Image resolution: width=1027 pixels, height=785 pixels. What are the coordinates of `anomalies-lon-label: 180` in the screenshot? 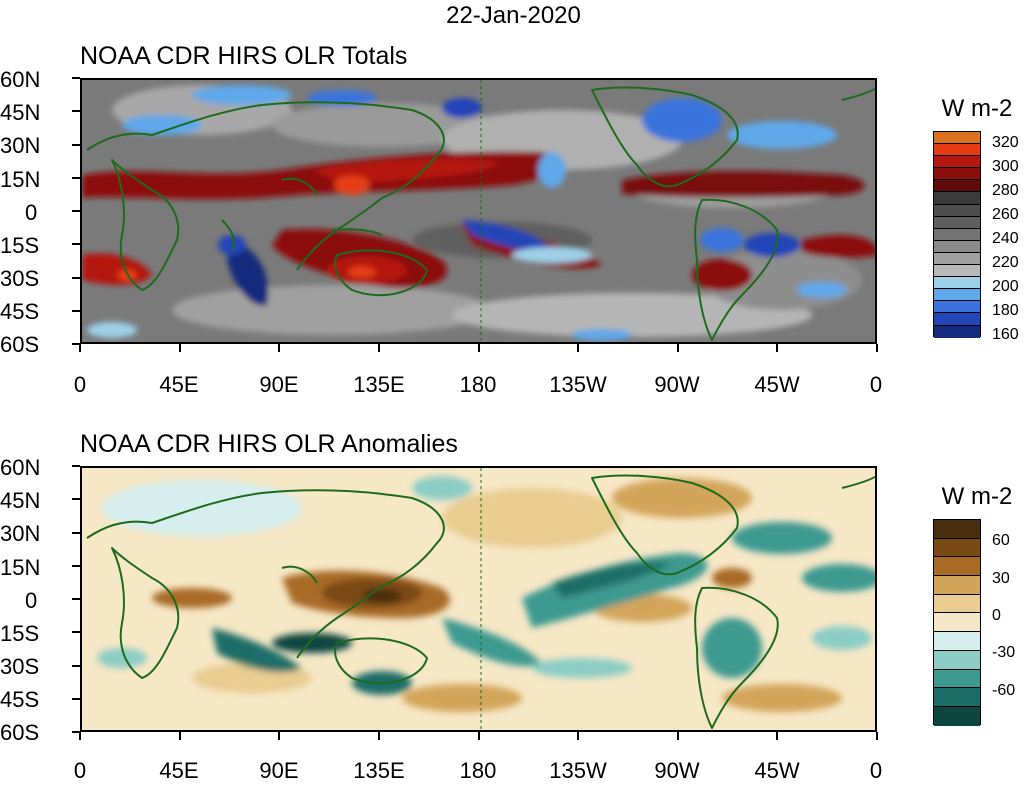 It's located at (478, 770).